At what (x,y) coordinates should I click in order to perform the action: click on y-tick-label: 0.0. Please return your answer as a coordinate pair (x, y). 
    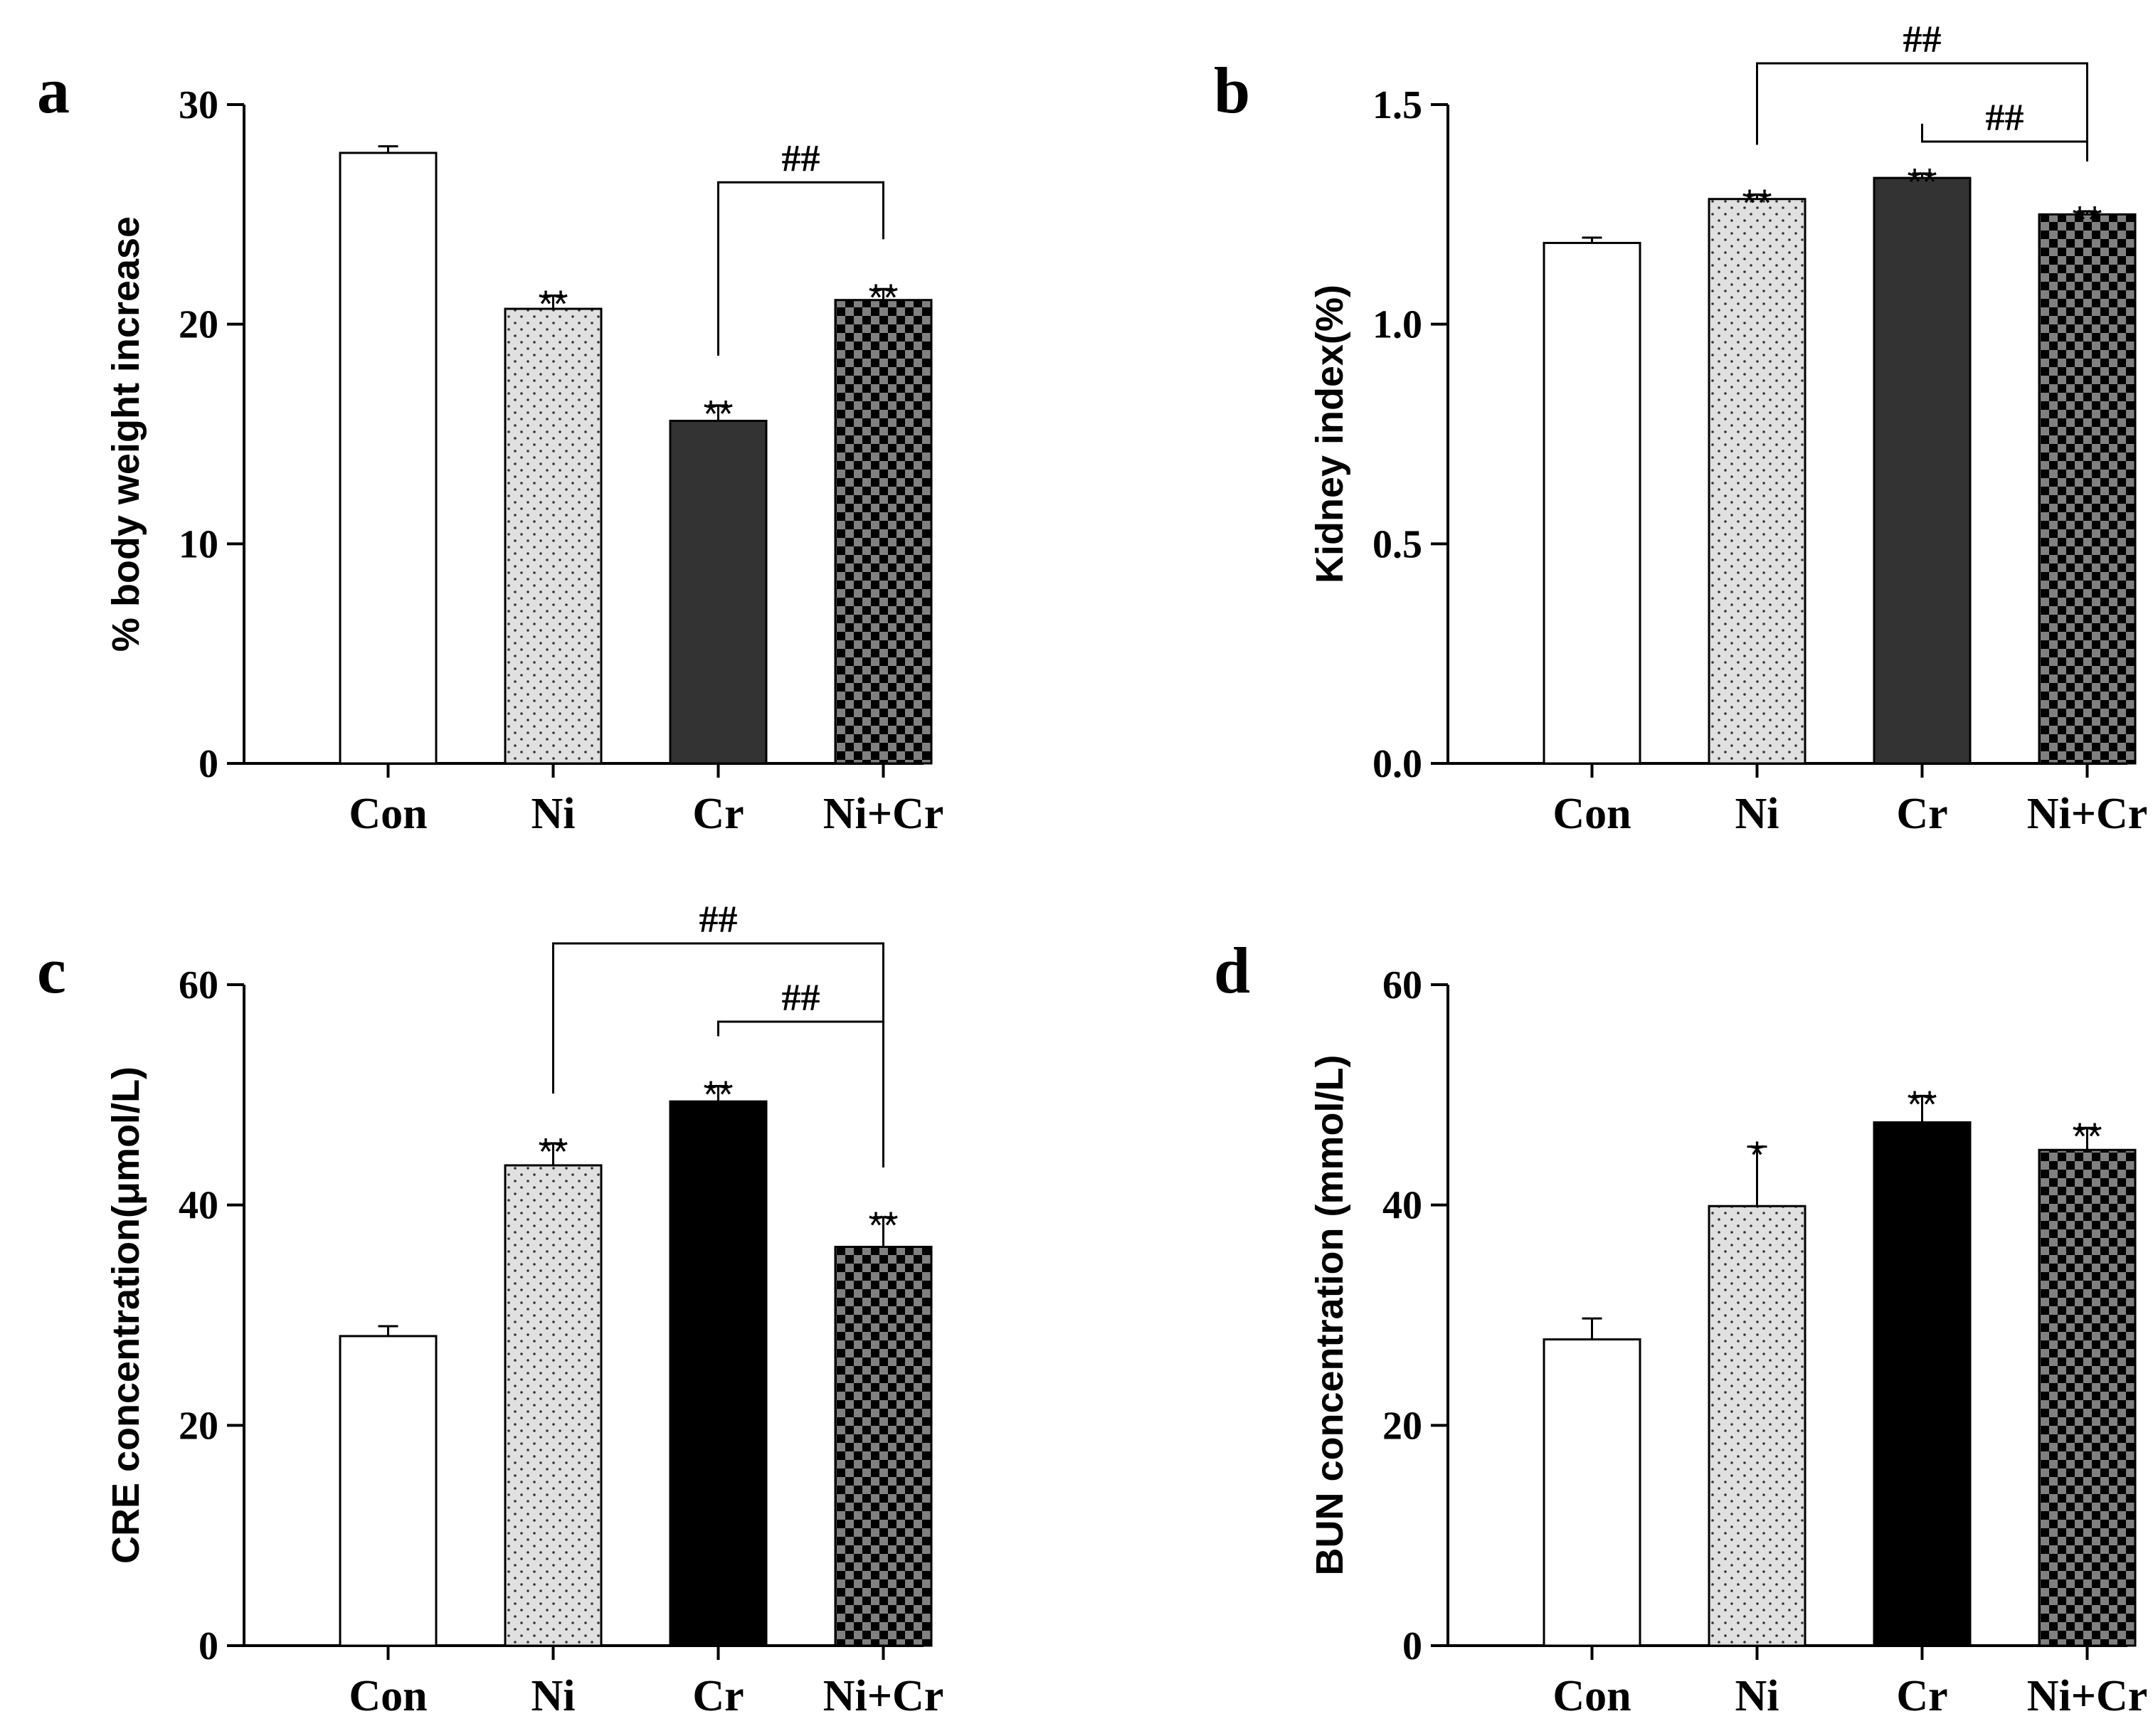
    Looking at the image, I should click on (1397, 764).